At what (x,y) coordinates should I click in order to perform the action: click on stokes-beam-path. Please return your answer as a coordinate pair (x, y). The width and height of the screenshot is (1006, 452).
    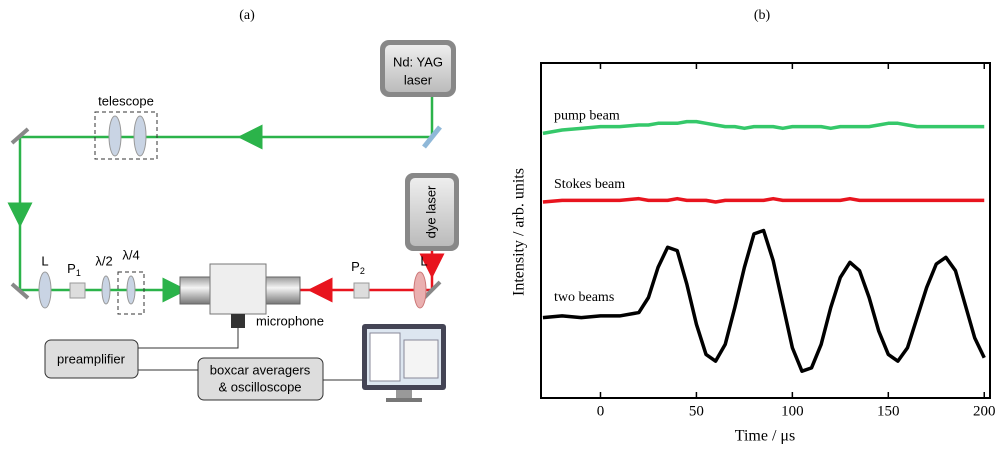
    Looking at the image, I should click on (372, 277).